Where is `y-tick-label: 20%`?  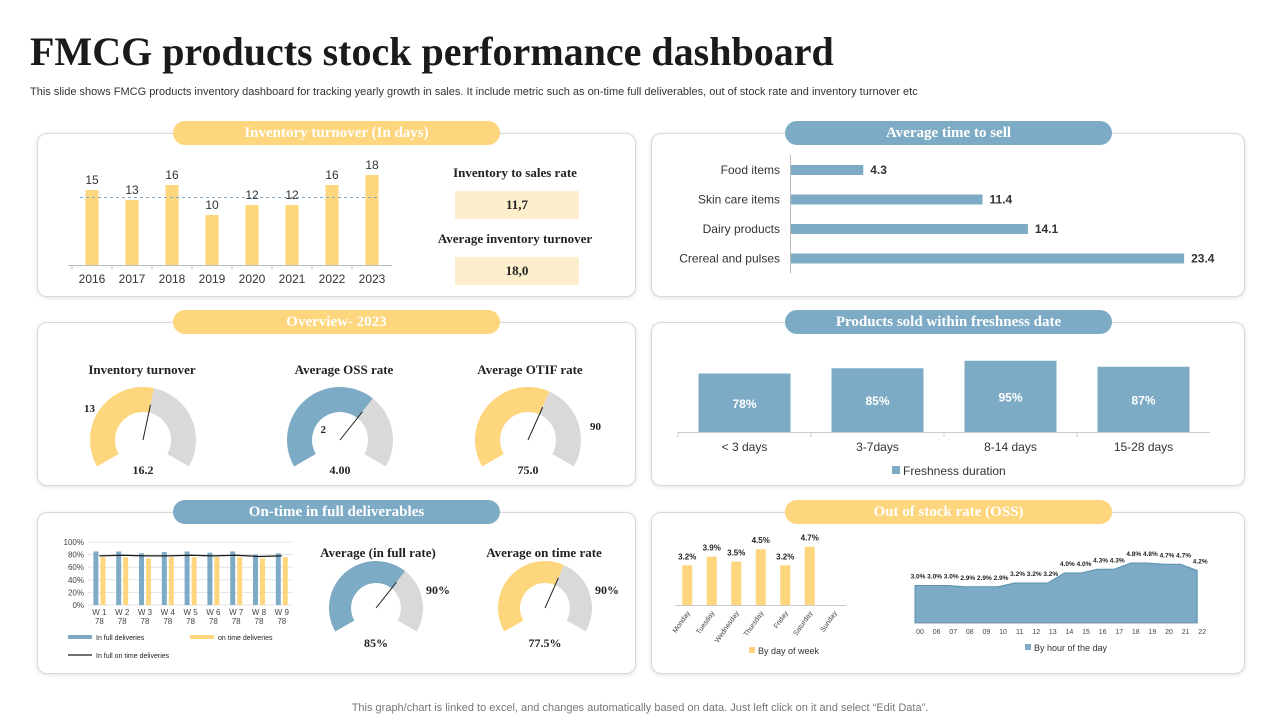
y-tick-label: 20% is located at coordinates (76, 592).